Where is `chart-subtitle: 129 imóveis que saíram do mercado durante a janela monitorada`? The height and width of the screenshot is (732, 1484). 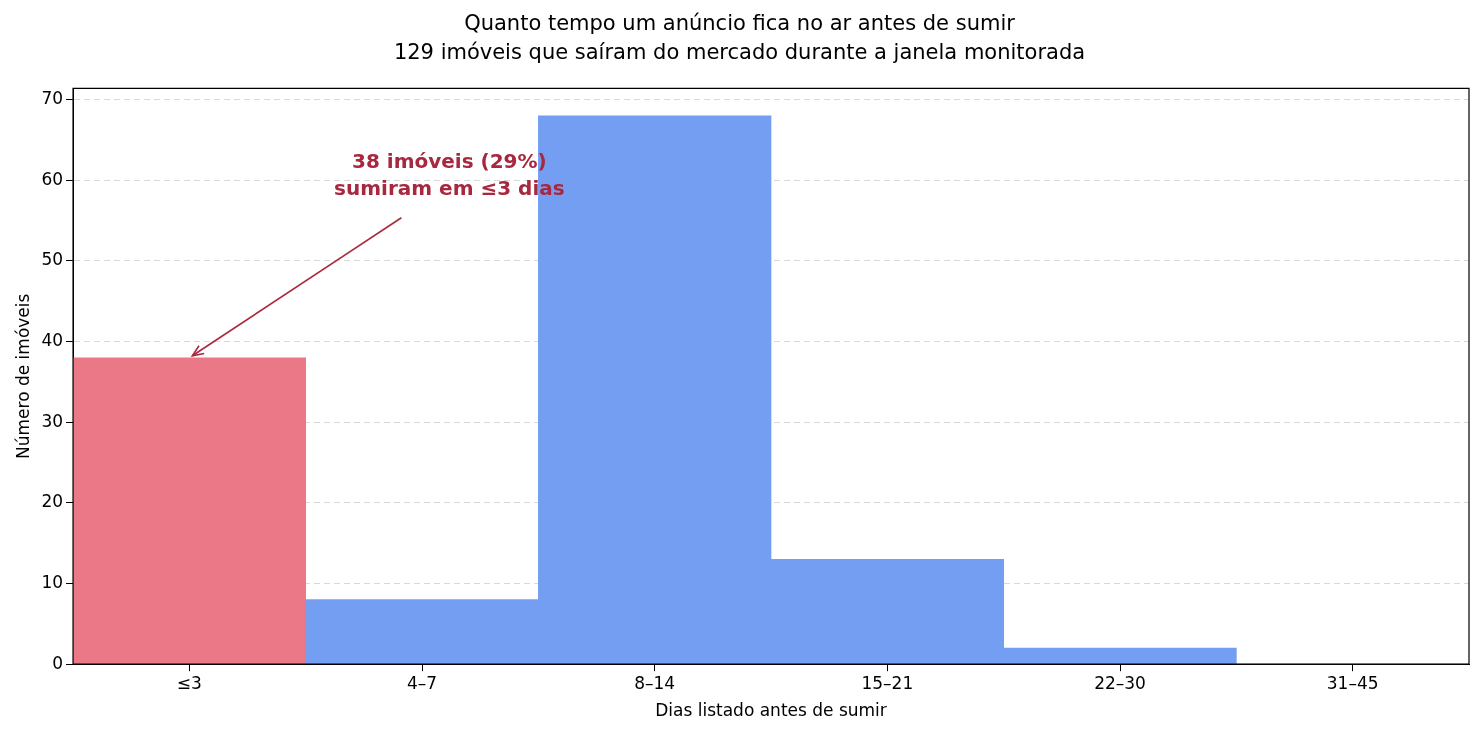 chart-subtitle: 129 imóveis que saíram do mercado durante a janela monitorada is located at coordinates (739, 52).